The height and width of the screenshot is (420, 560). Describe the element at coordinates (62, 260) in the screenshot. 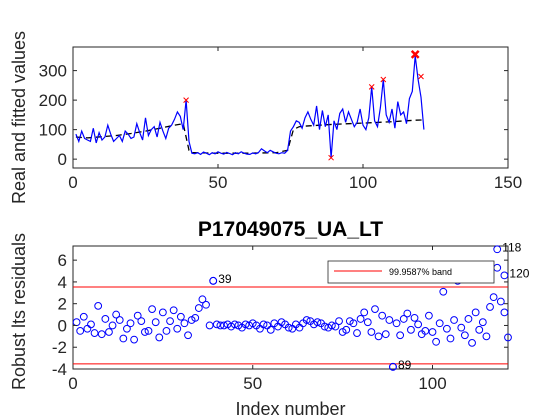

I see `y-tick-label: 6` at that location.